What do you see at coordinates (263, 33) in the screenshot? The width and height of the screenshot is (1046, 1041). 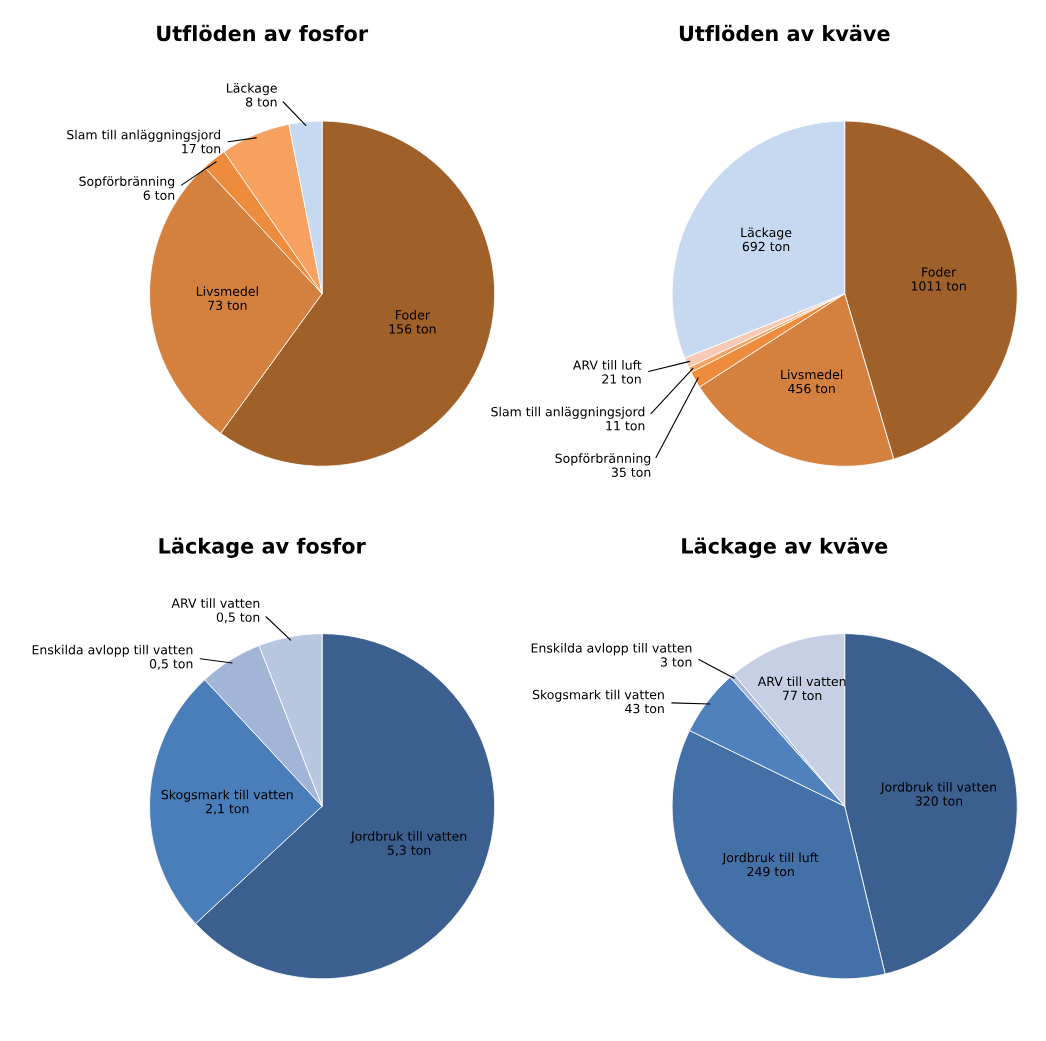 I see `chart-title: Utflöden av fosfor` at bounding box center [263, 33].